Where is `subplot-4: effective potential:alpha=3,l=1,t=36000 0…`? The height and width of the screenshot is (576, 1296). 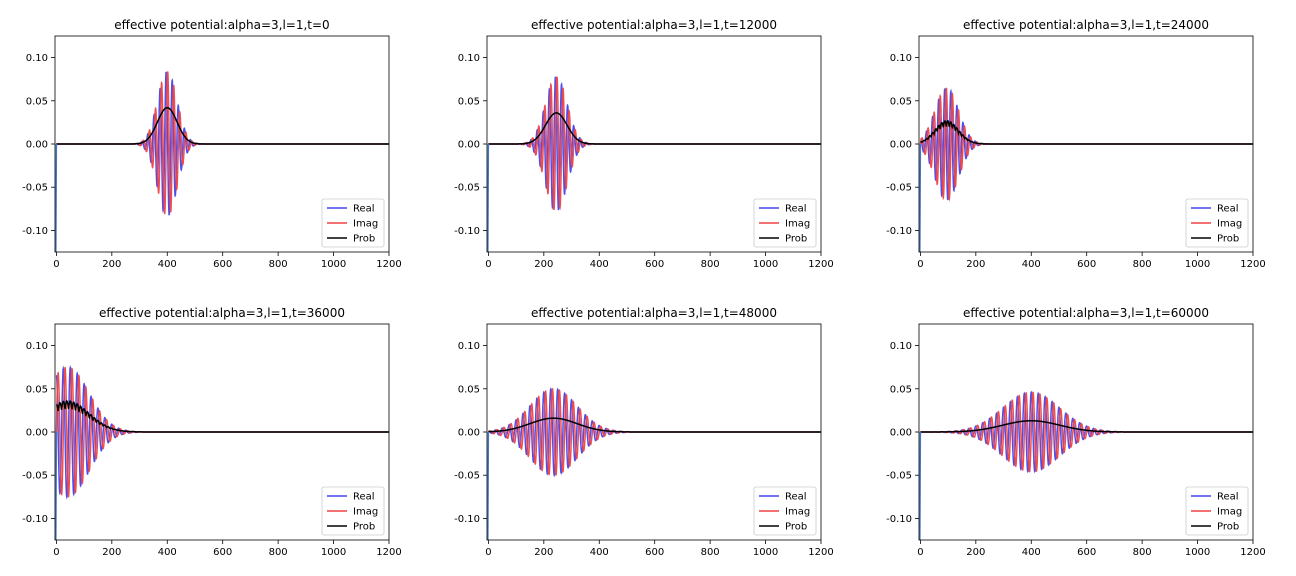 subplot-4: effective potential:alpha=3,l=1,t=36000 0… is located at coordinates (212, 432).